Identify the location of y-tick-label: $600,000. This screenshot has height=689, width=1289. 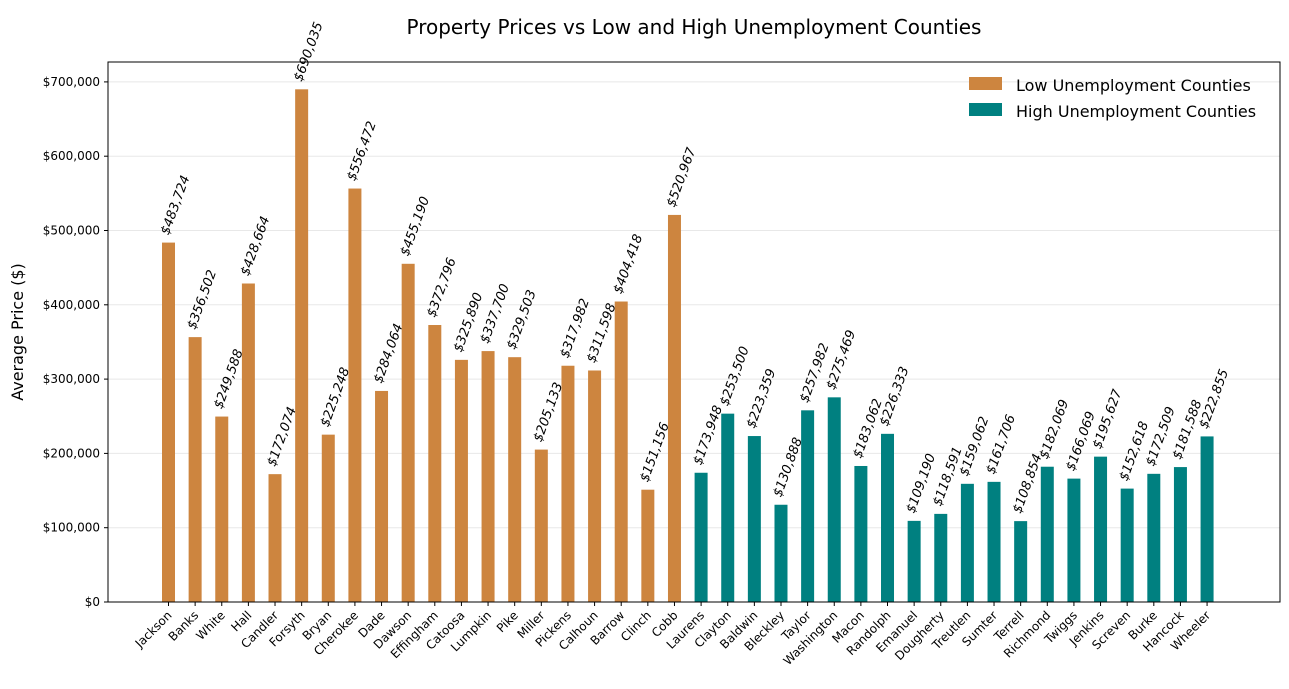
(71, 156).